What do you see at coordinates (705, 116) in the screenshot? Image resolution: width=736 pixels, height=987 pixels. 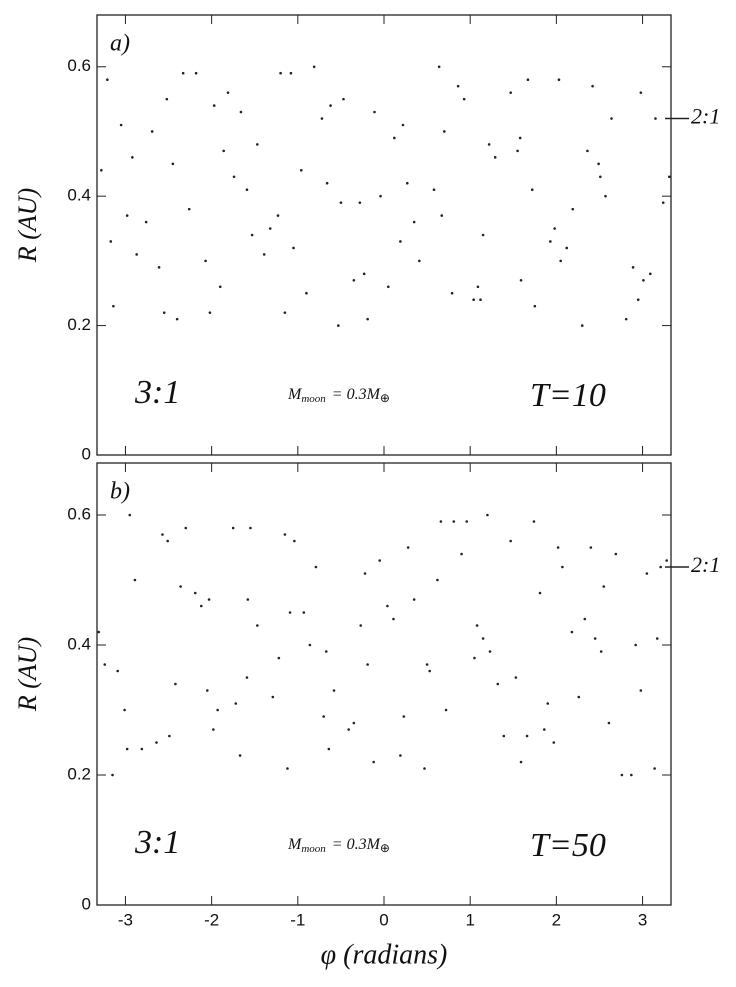 I see `resonance-marker-label: 2:1` at bounding box center [705, 116].